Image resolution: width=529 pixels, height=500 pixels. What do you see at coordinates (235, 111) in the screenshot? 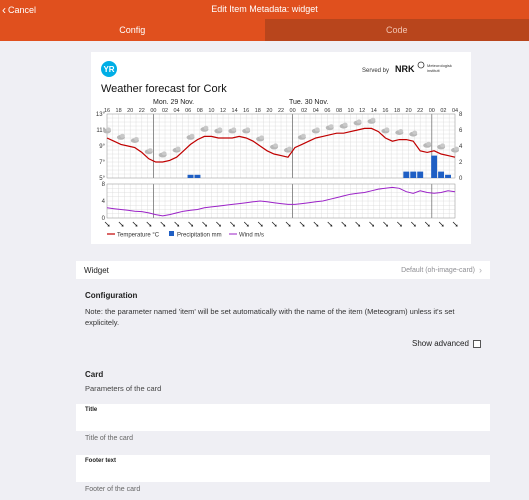
I see `hour-label: 14` at bounding box center [235, 111].